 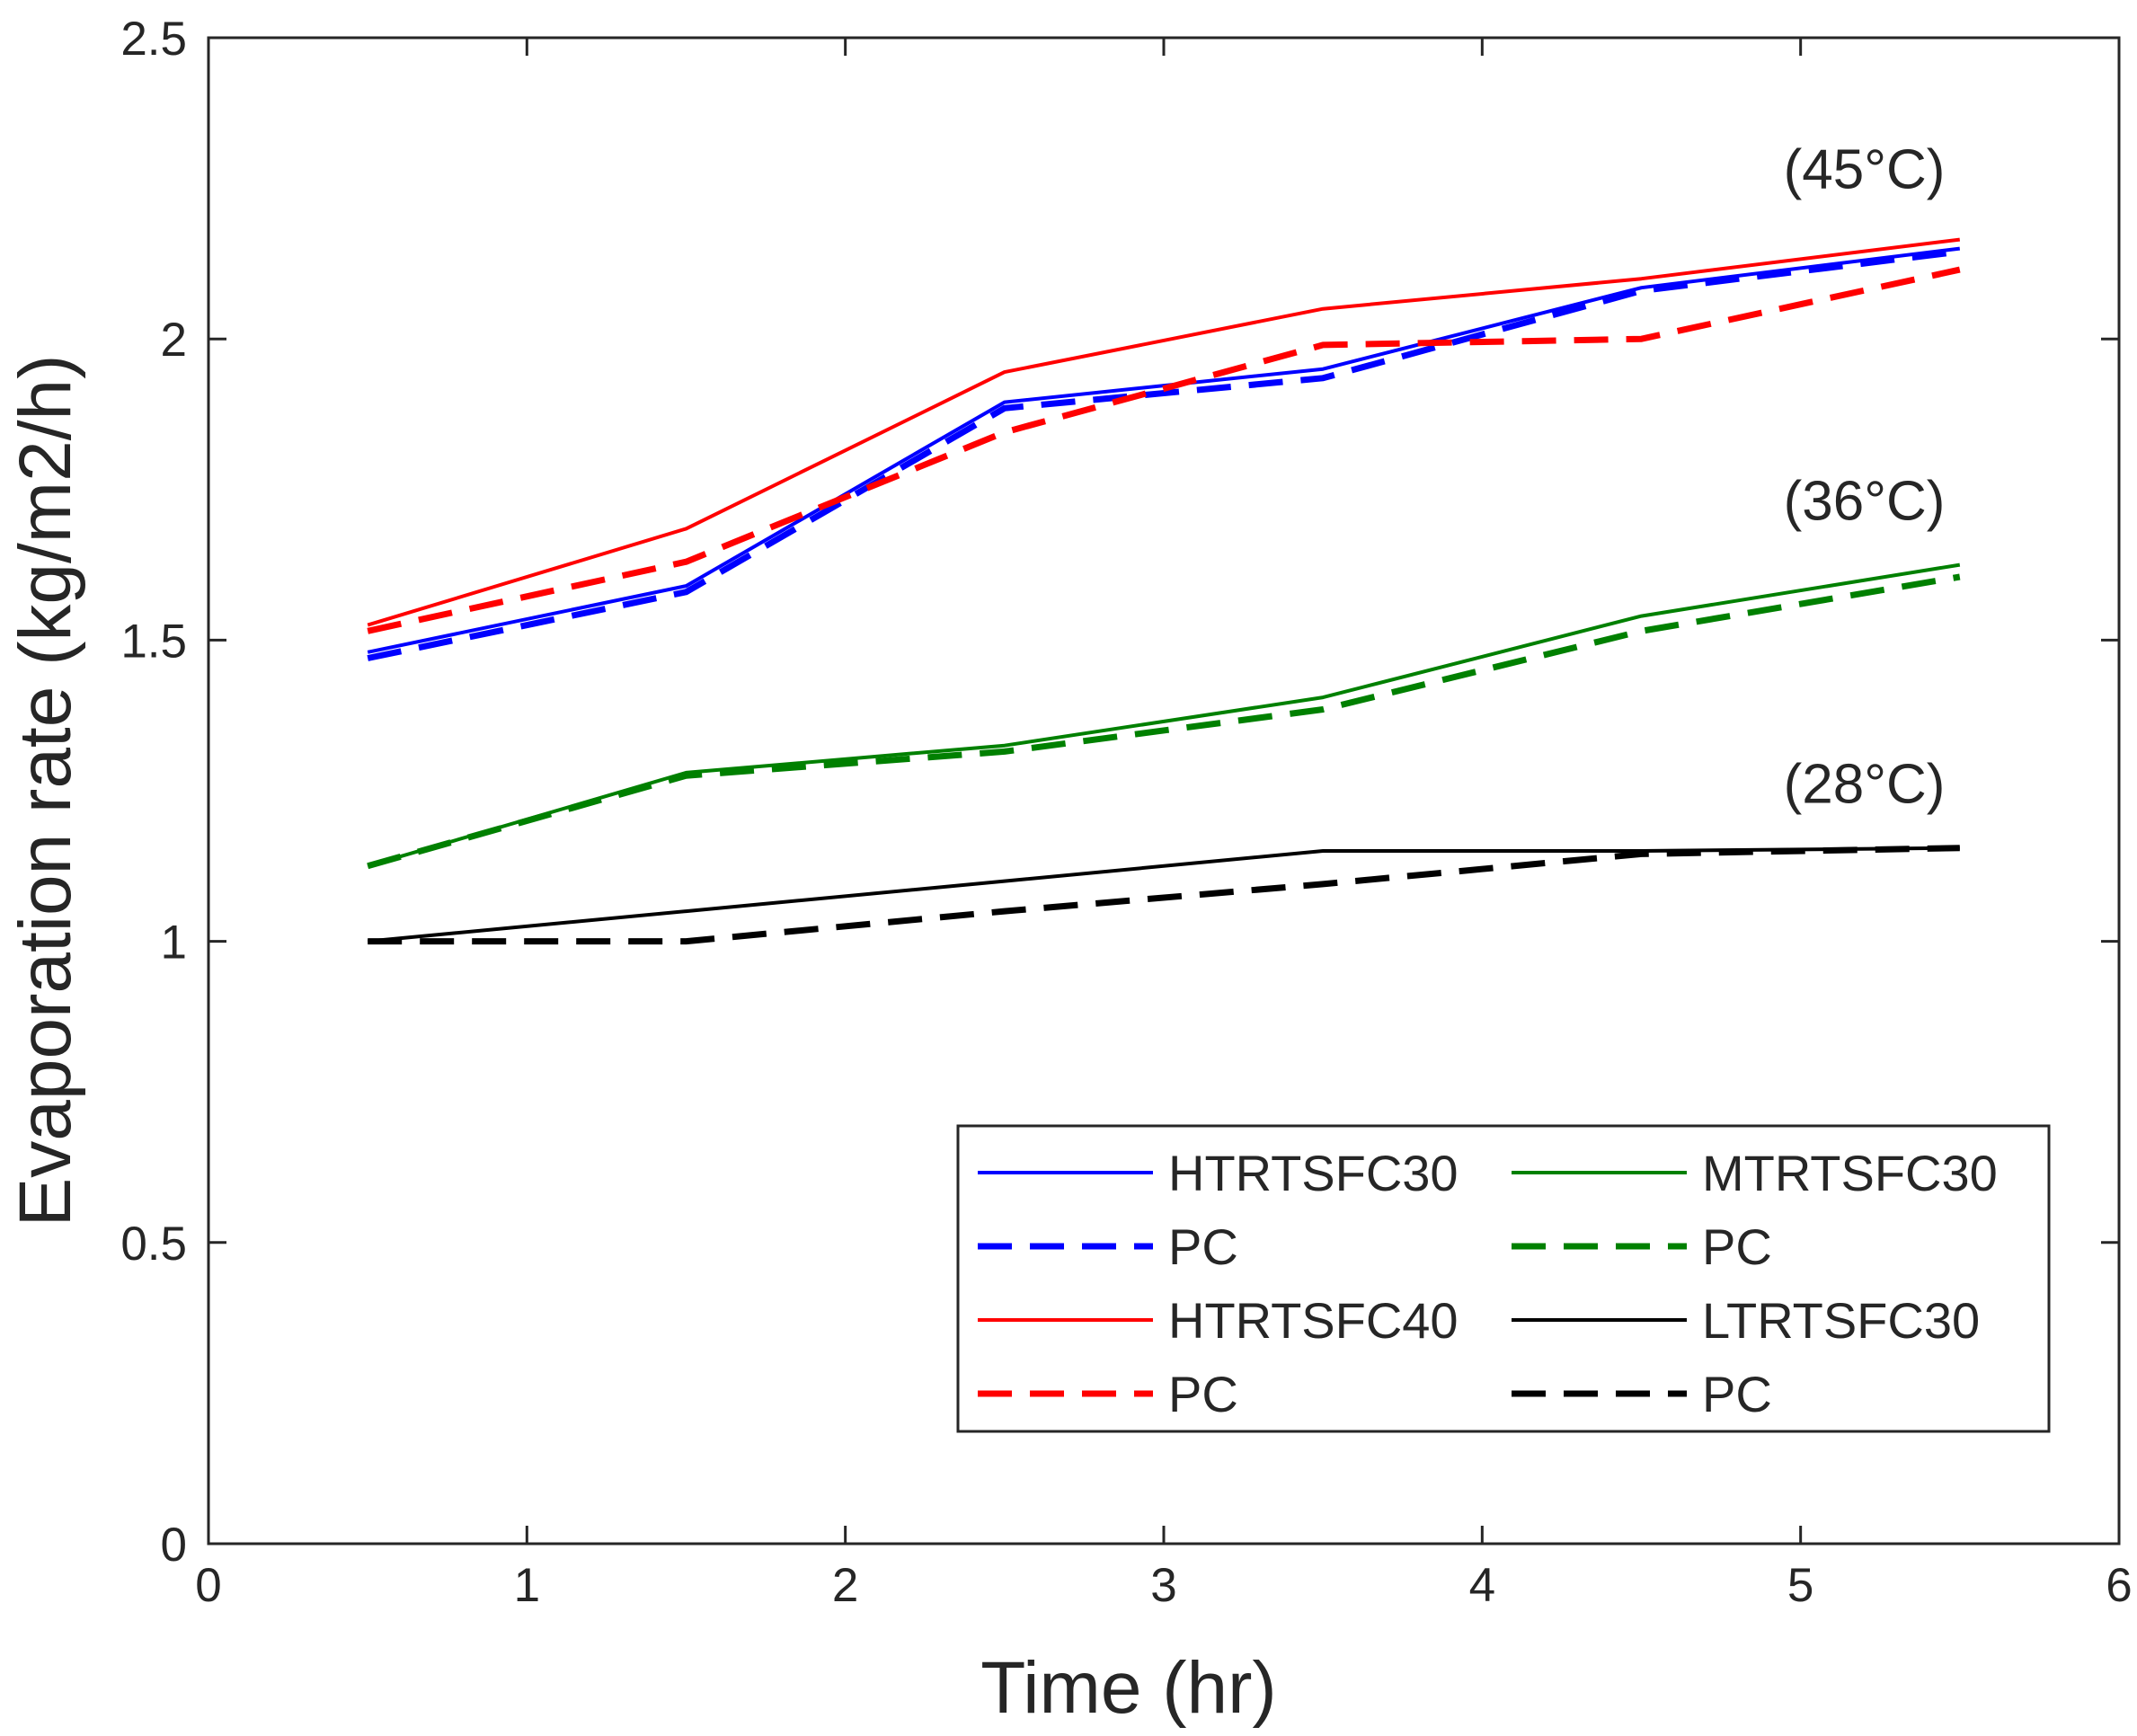 What do you see at coordinates (1313, 1173) in the screenshot?
I see `legend-label: HTRTSFC30` at bounding box center [1313, 1173].